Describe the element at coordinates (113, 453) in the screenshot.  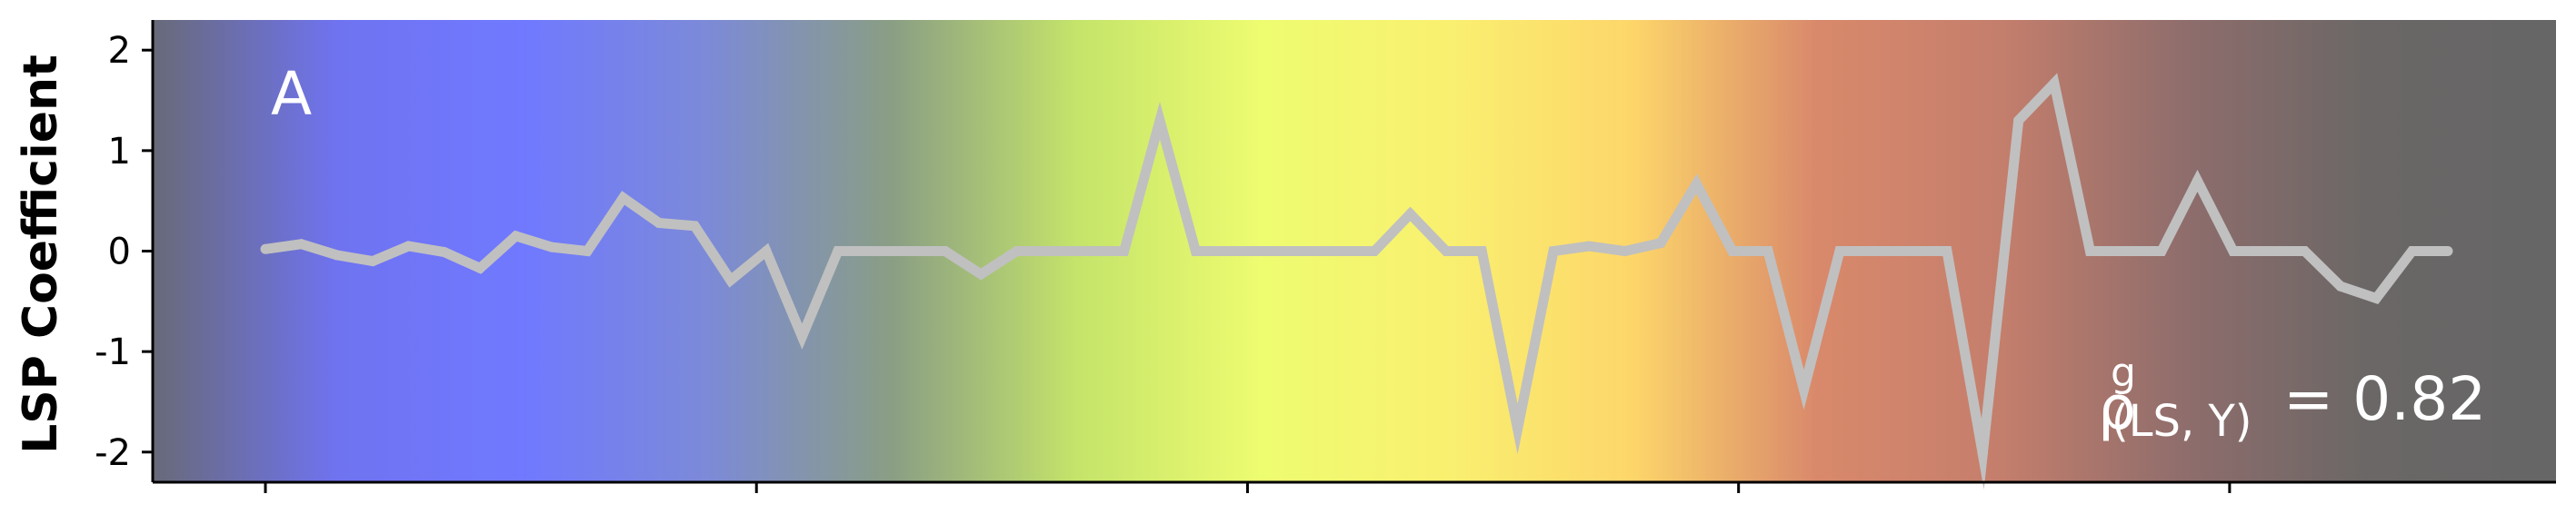
I see `y-tick-label: -2` at that location.